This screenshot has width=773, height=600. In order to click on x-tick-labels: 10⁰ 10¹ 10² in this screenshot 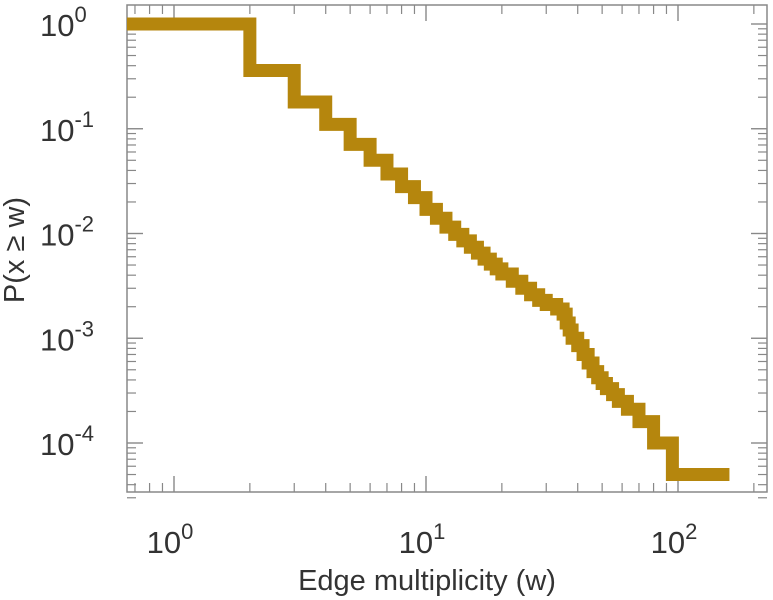, I will do `click(422, 539)`.